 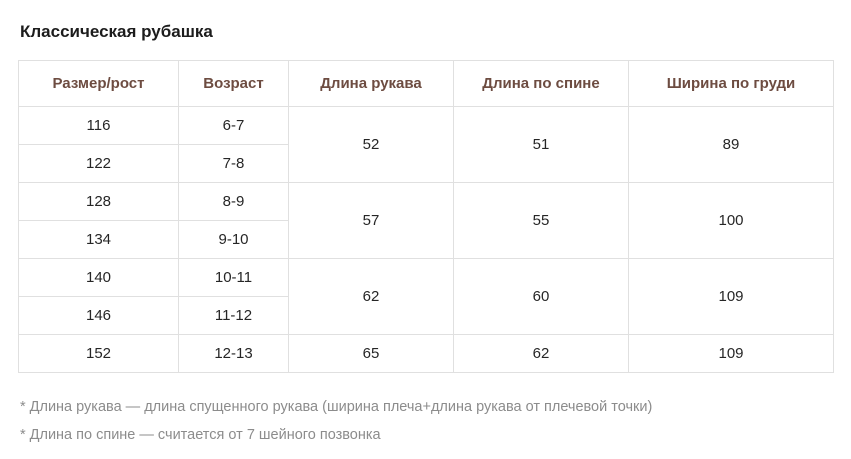 What do you see at coordinates (98, 125) in the screenshot?
I see `cell-size: 116` at bounding box center [98, 125].